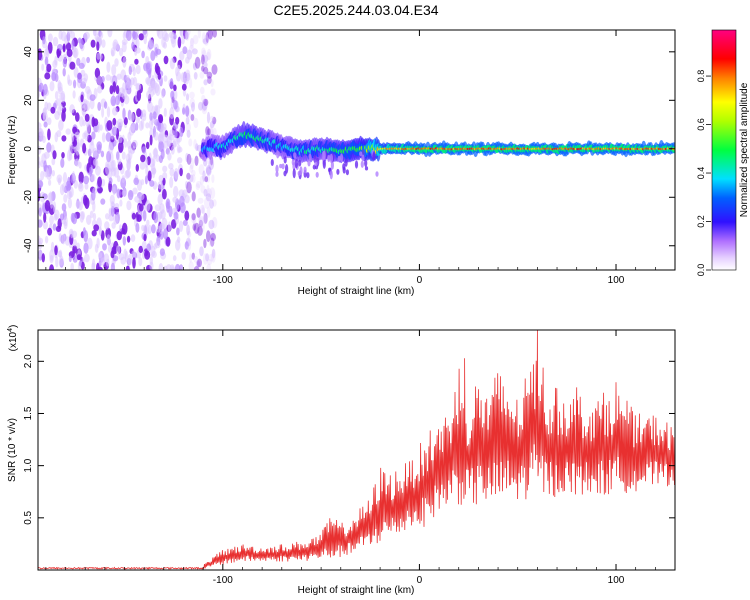  Describe the element at coordinates (13, 338) in the screenshot. I see `svg-text: (x104)` at that location.